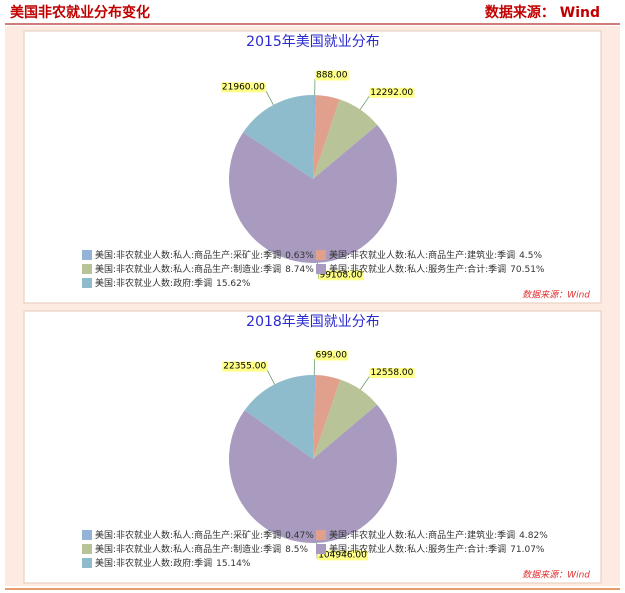 The height and width of the screenshot is (593, 625). I want to click on legend-label: 美国:非农就业人数:私人:商品生产:建筑业:季调 4.5%, so click(435, 255).